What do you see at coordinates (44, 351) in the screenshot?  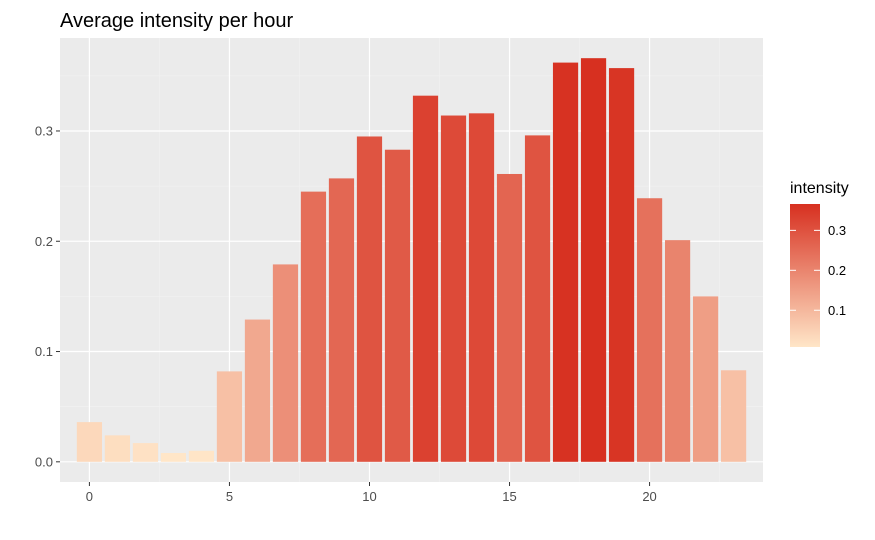 I see `y-tick-label: 0.1` at bounding box center [44, 351].